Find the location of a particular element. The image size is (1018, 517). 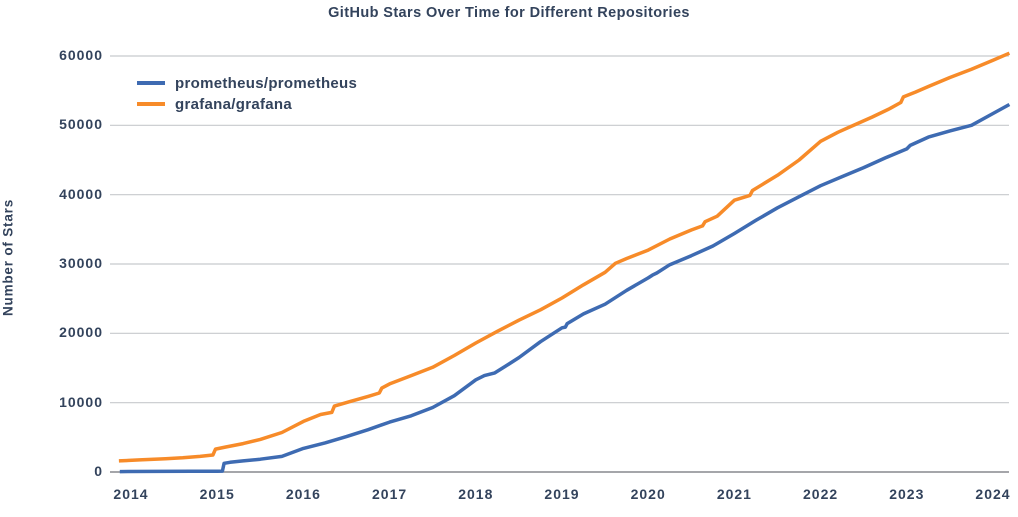

x-tick-label: 2021 is located at coordinates (734, 494).